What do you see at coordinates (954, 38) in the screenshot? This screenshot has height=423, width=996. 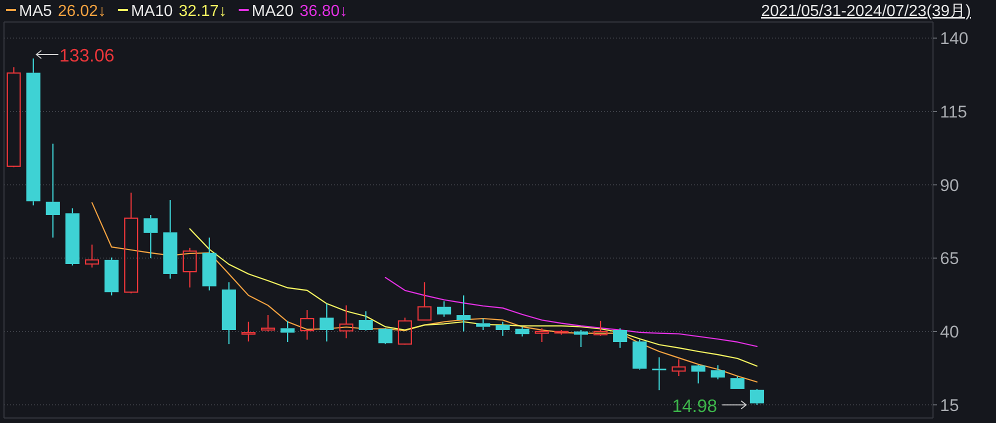 I see `y-tick-label: 140` at bounding box center [954, 38].